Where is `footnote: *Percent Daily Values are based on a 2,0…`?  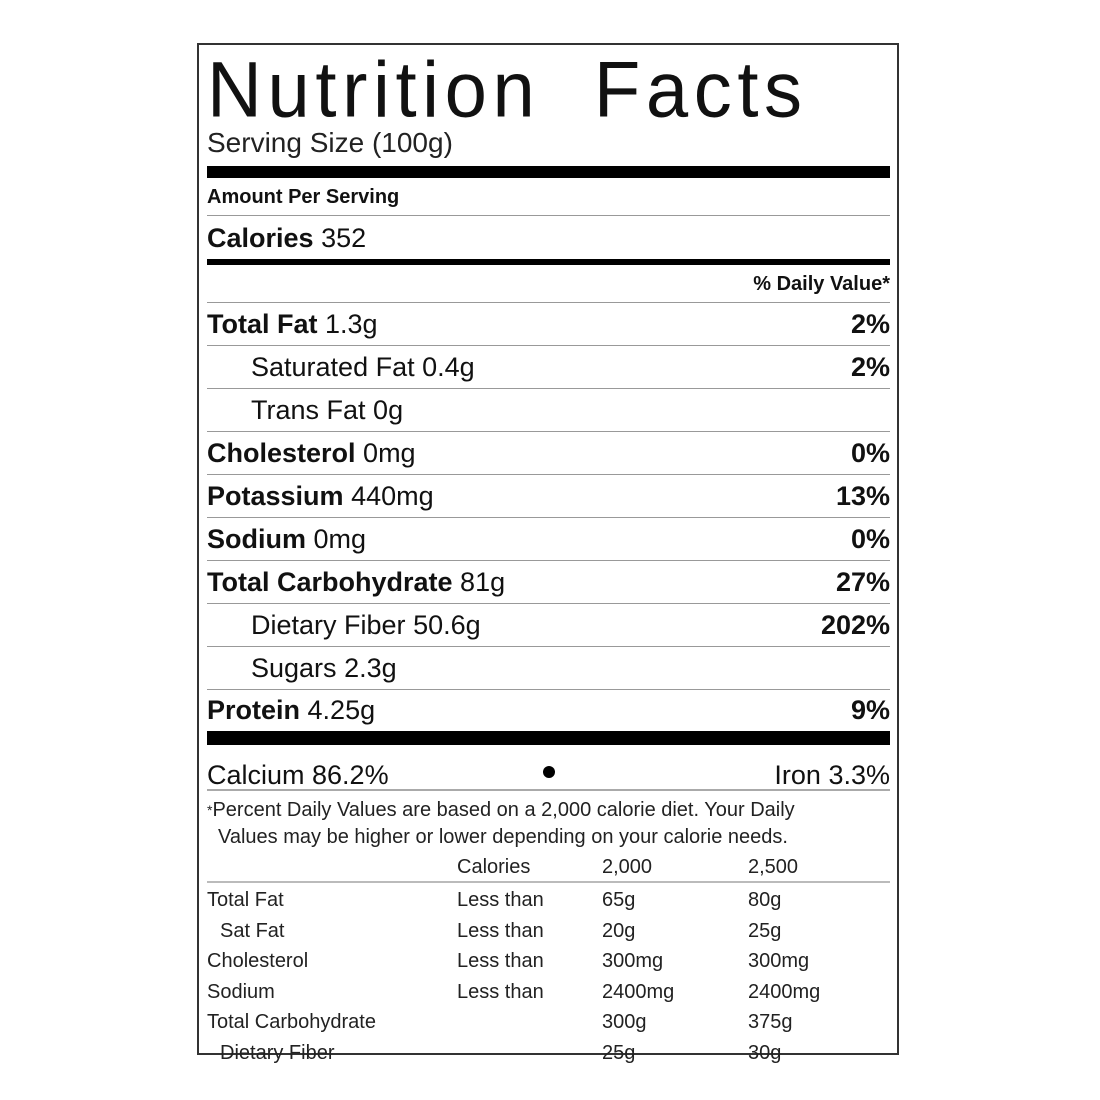 footnote: *Percent Daily Values are based on a 2,0… is located at coordinates (548, 824).